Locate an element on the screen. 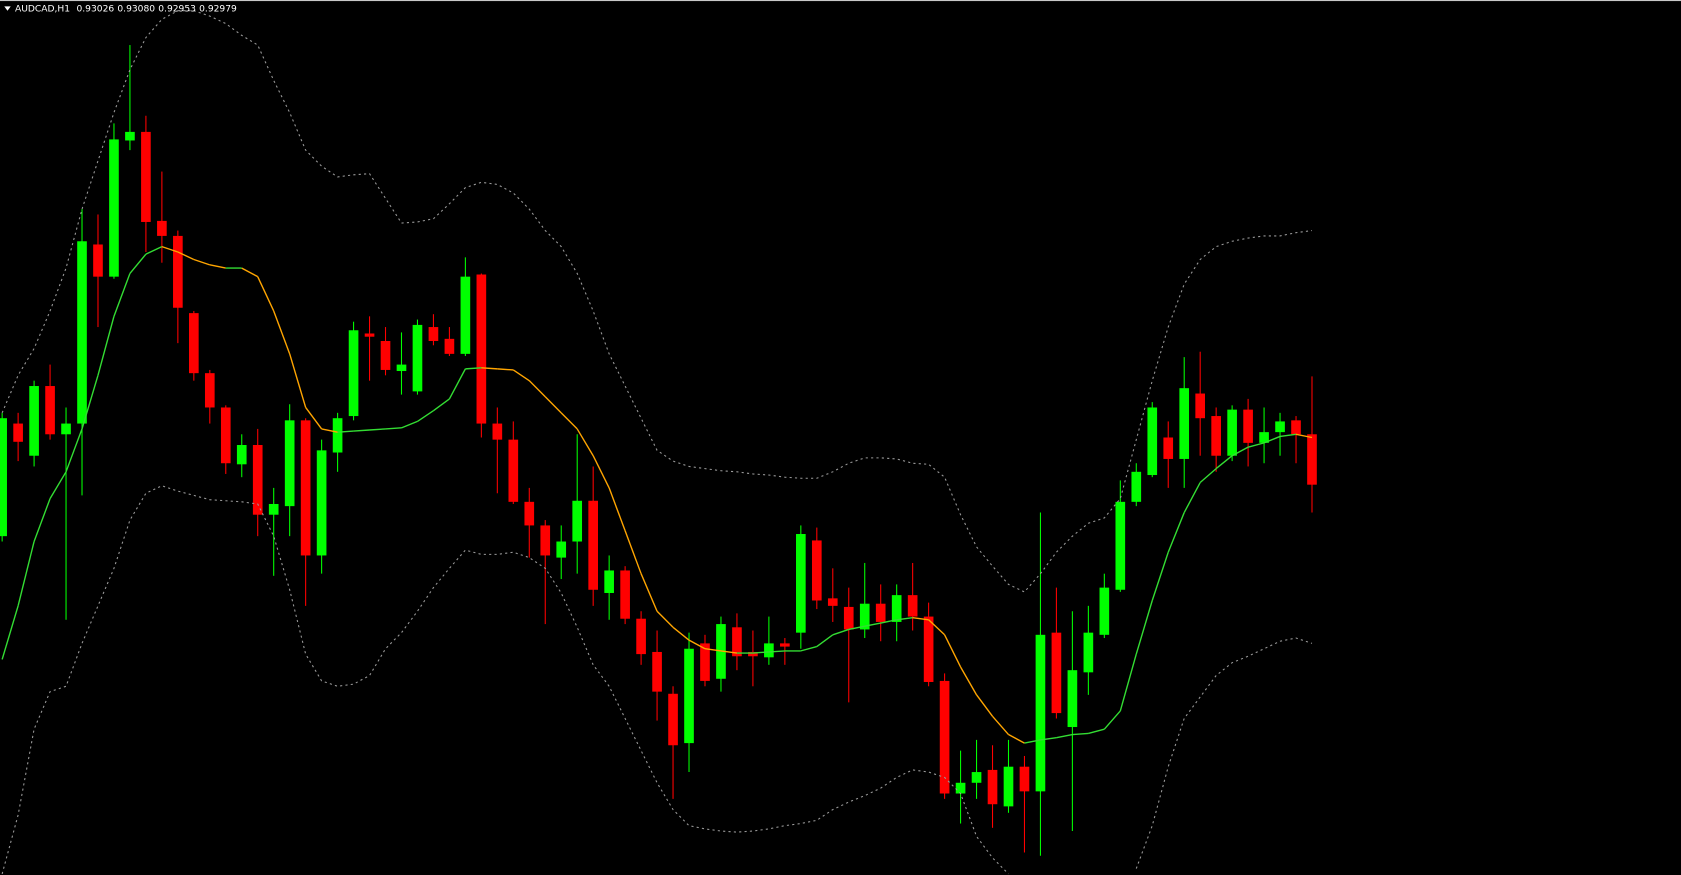 The width and height of the screenshot is (1681, 875). quote: 0.93026 is located at coordinates (95, 9).